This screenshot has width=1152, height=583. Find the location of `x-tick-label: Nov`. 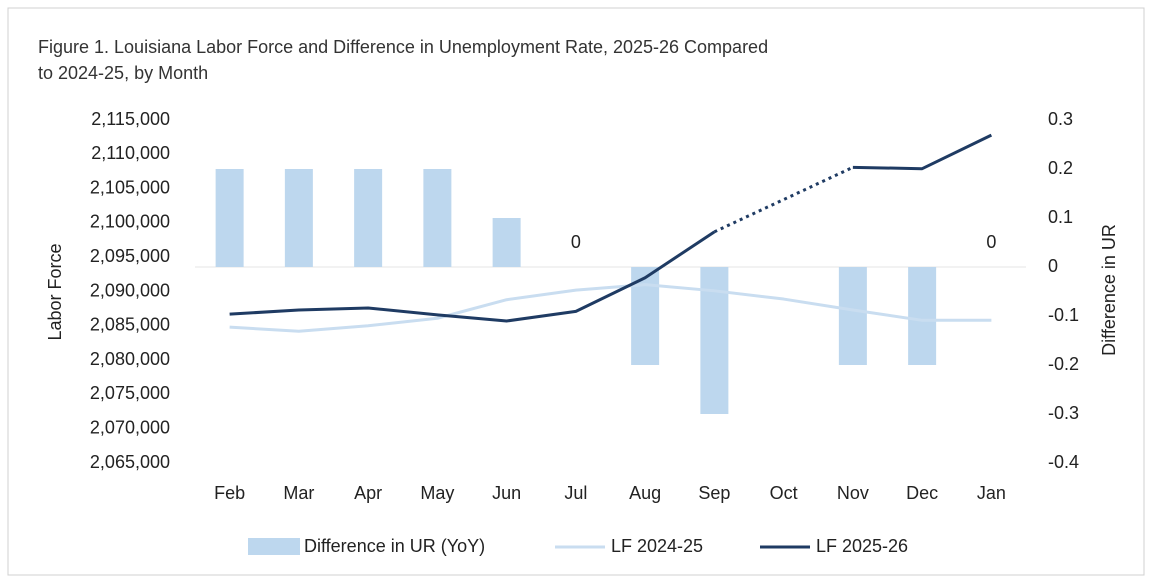

x-tick-label: Nov is located at coordinates (853, 493).